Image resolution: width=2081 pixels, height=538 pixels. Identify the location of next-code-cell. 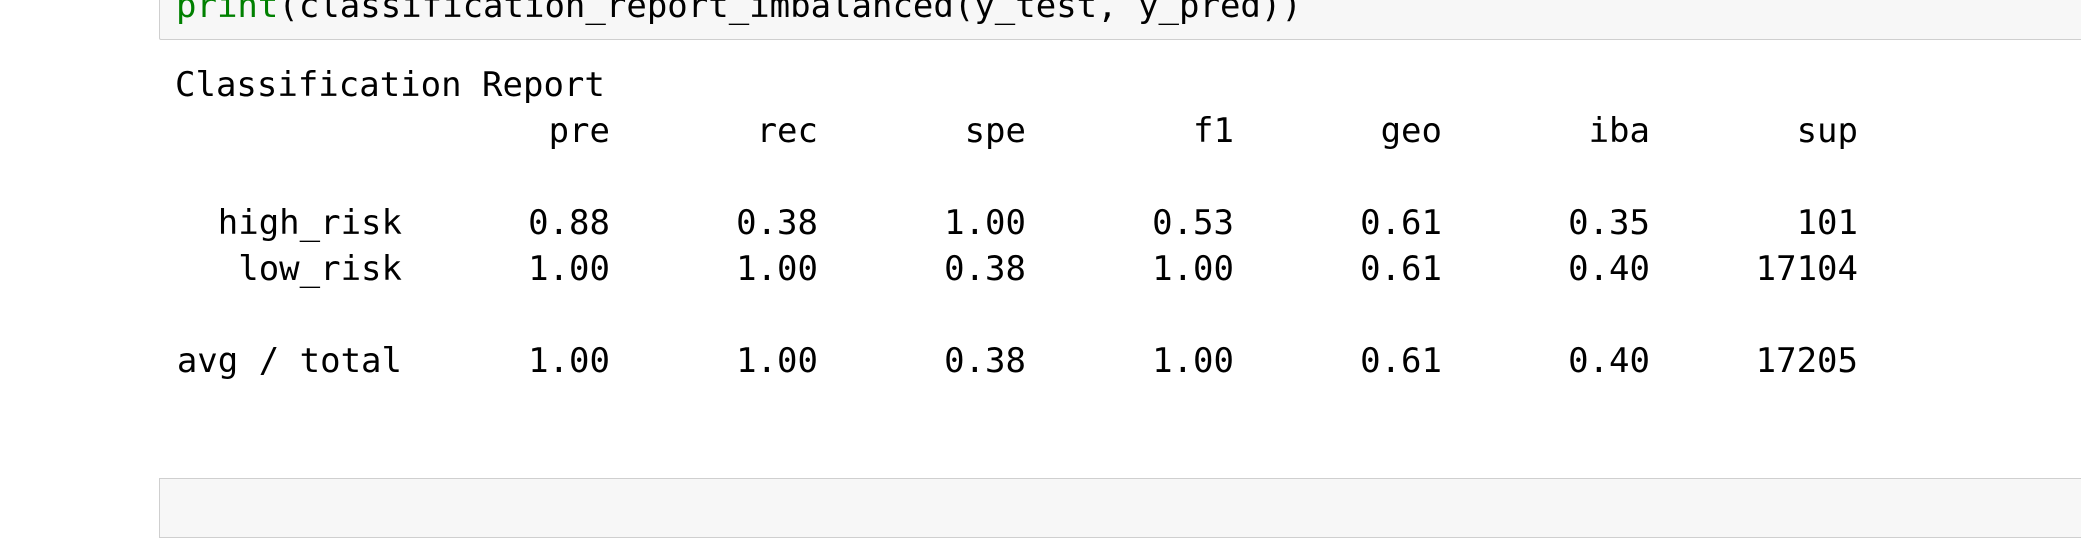
(1120, 508).